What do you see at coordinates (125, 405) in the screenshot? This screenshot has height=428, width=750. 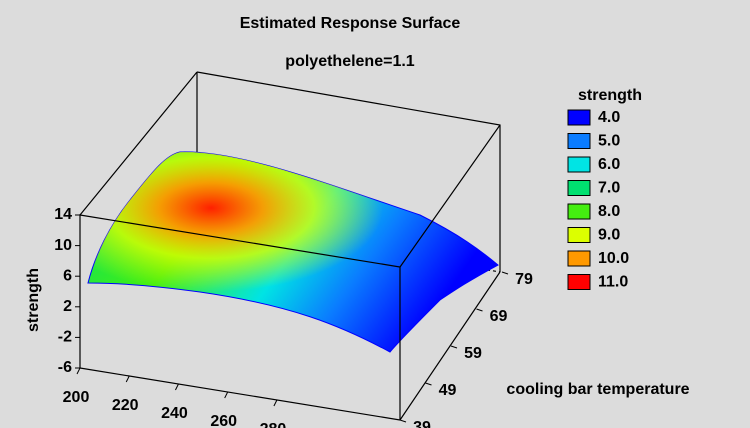 I see `x-tick-label: 220` at bounding box center [125, 405].